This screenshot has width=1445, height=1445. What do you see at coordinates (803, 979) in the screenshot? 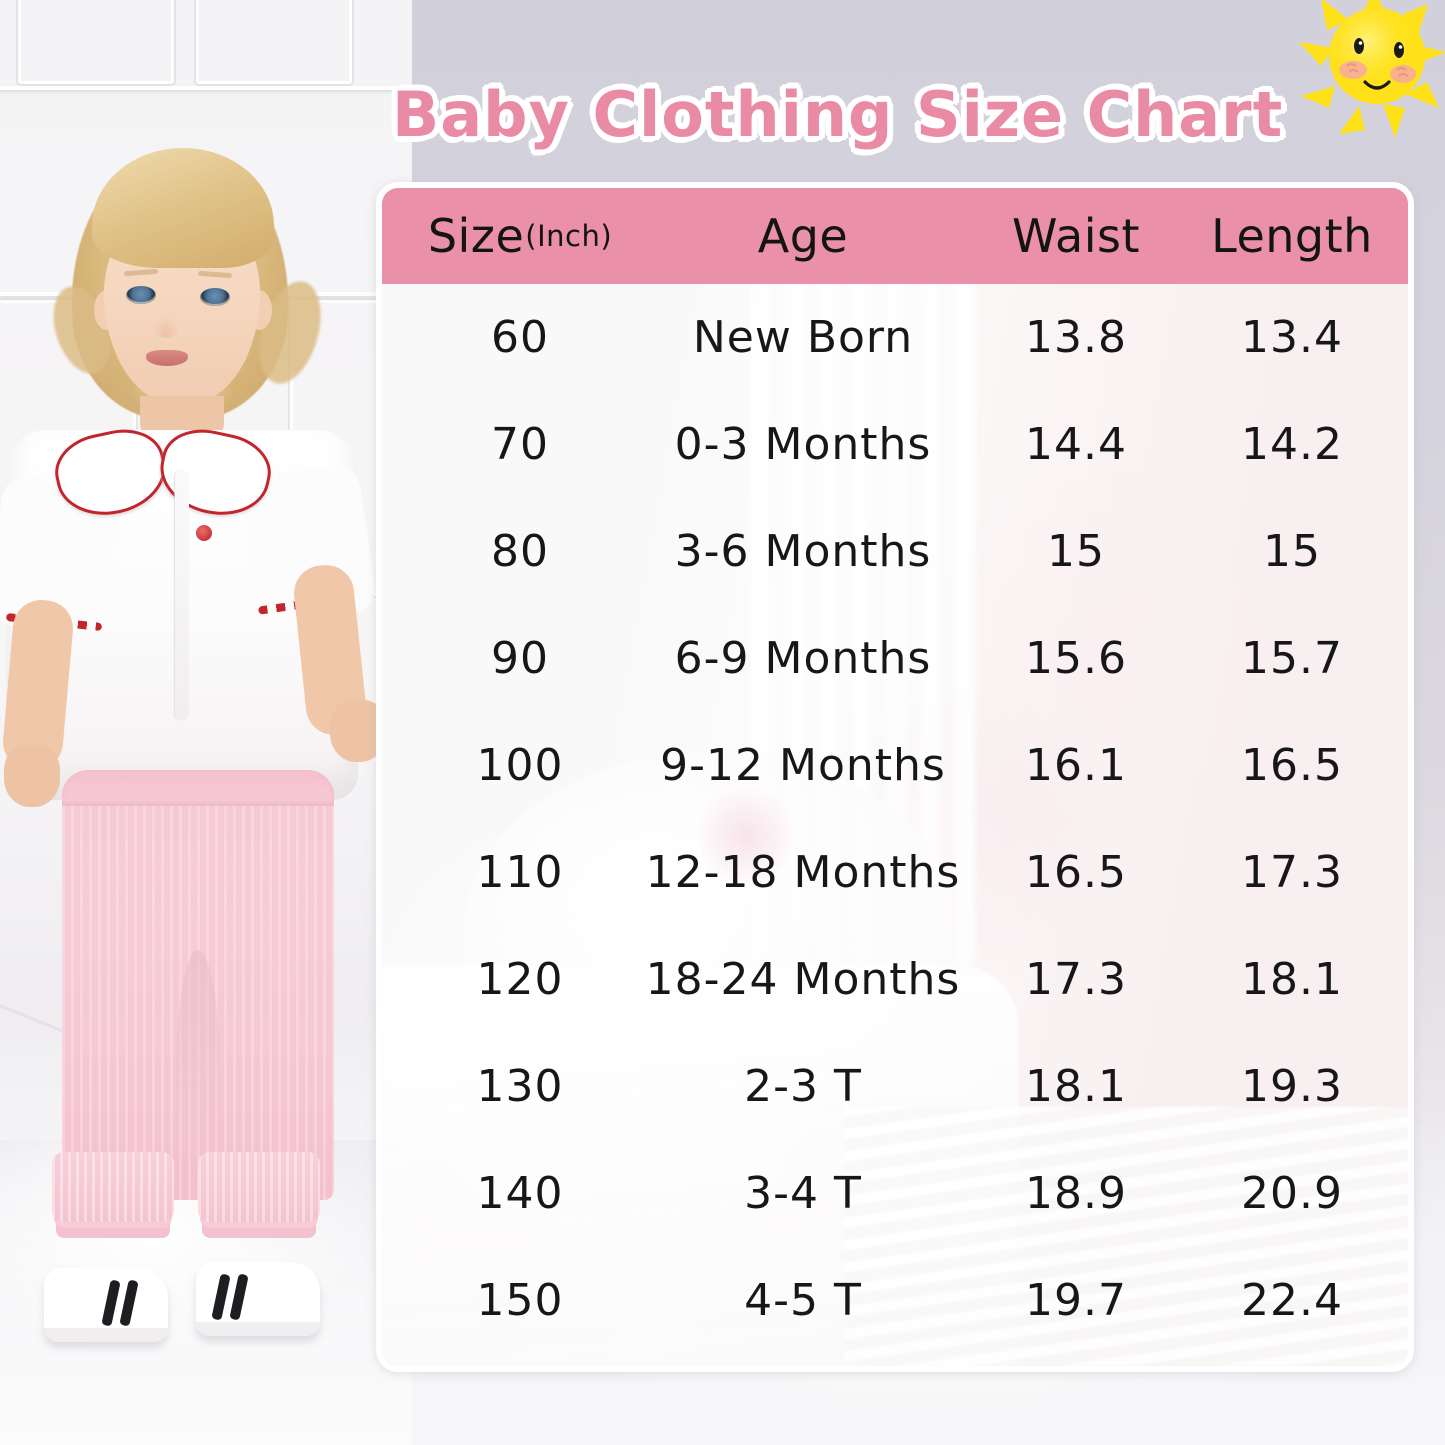
I see `cell-age: 18-24 Months` at bounding box center [803, 979].